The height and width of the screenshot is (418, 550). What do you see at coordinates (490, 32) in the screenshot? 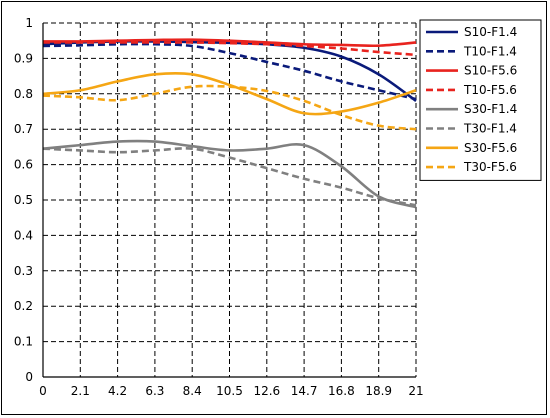
I see `legend-label: S10-F1.4` at bounding box center [490, 32].